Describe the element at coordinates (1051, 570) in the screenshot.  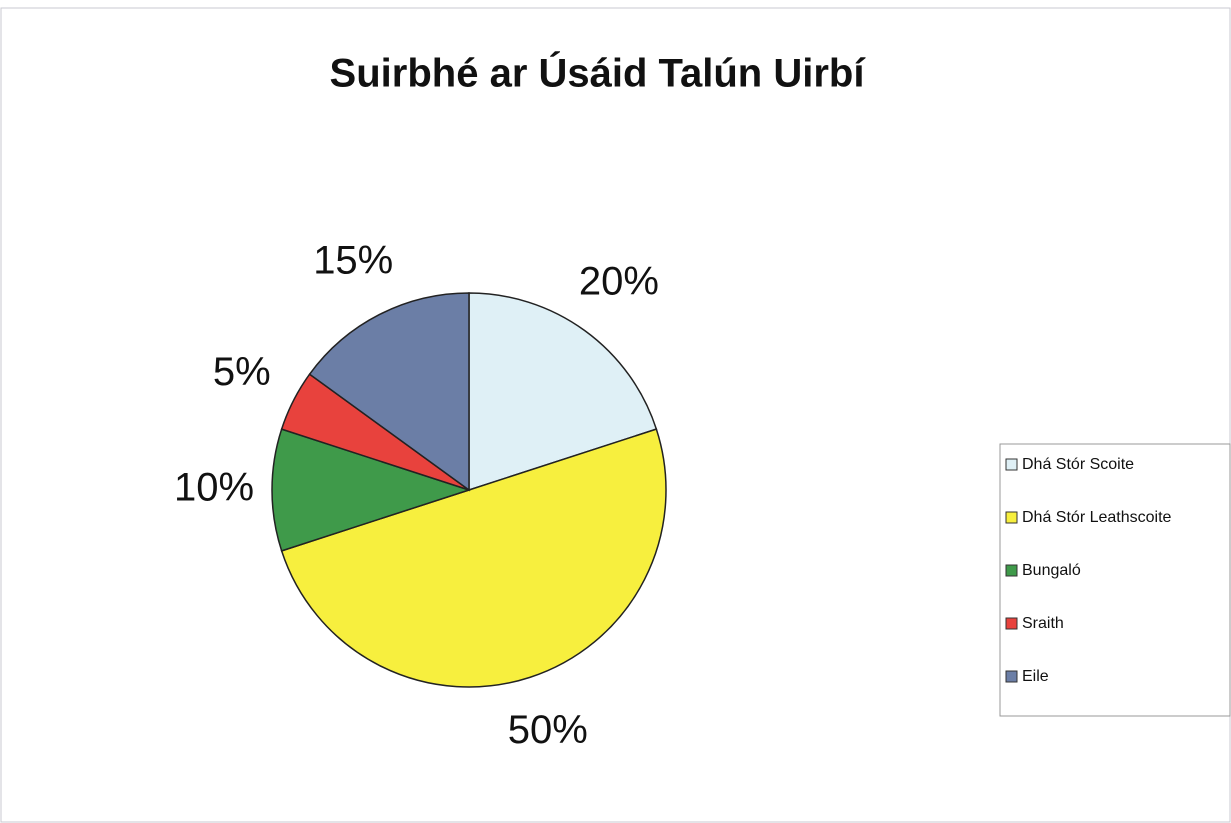
I see `legend-label: Bungaló` at that location.